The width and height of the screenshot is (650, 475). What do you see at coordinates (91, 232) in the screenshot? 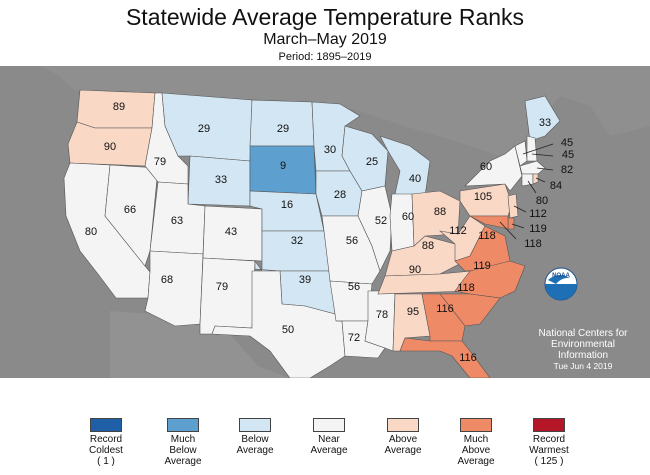
I see `rank-label-ca: 80` at bounding box center [91, 232].